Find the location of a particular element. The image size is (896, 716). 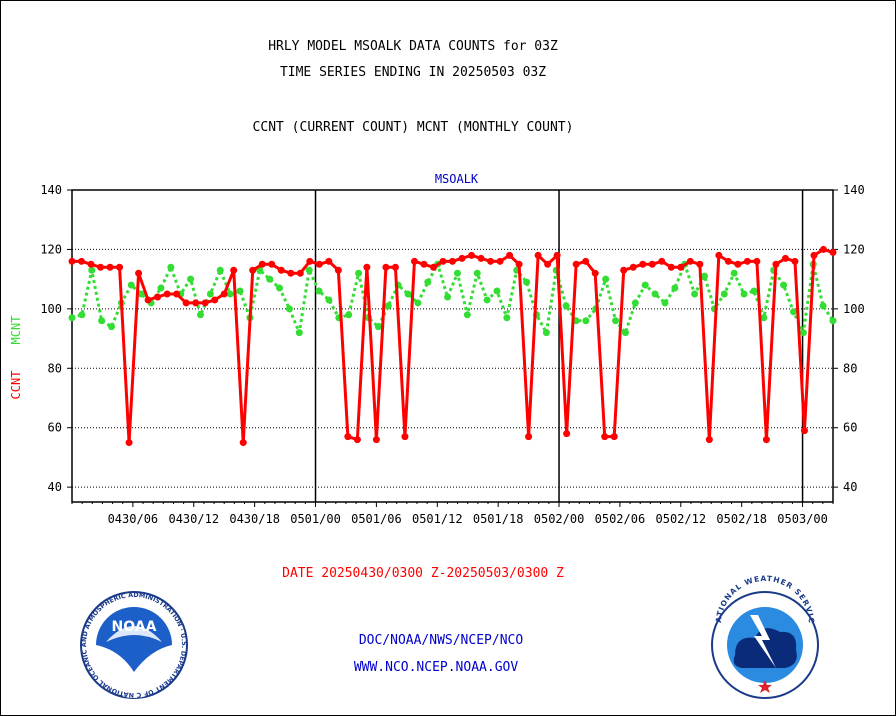

x-tick-label: 0502/00 is located at coordinates (559, 519).